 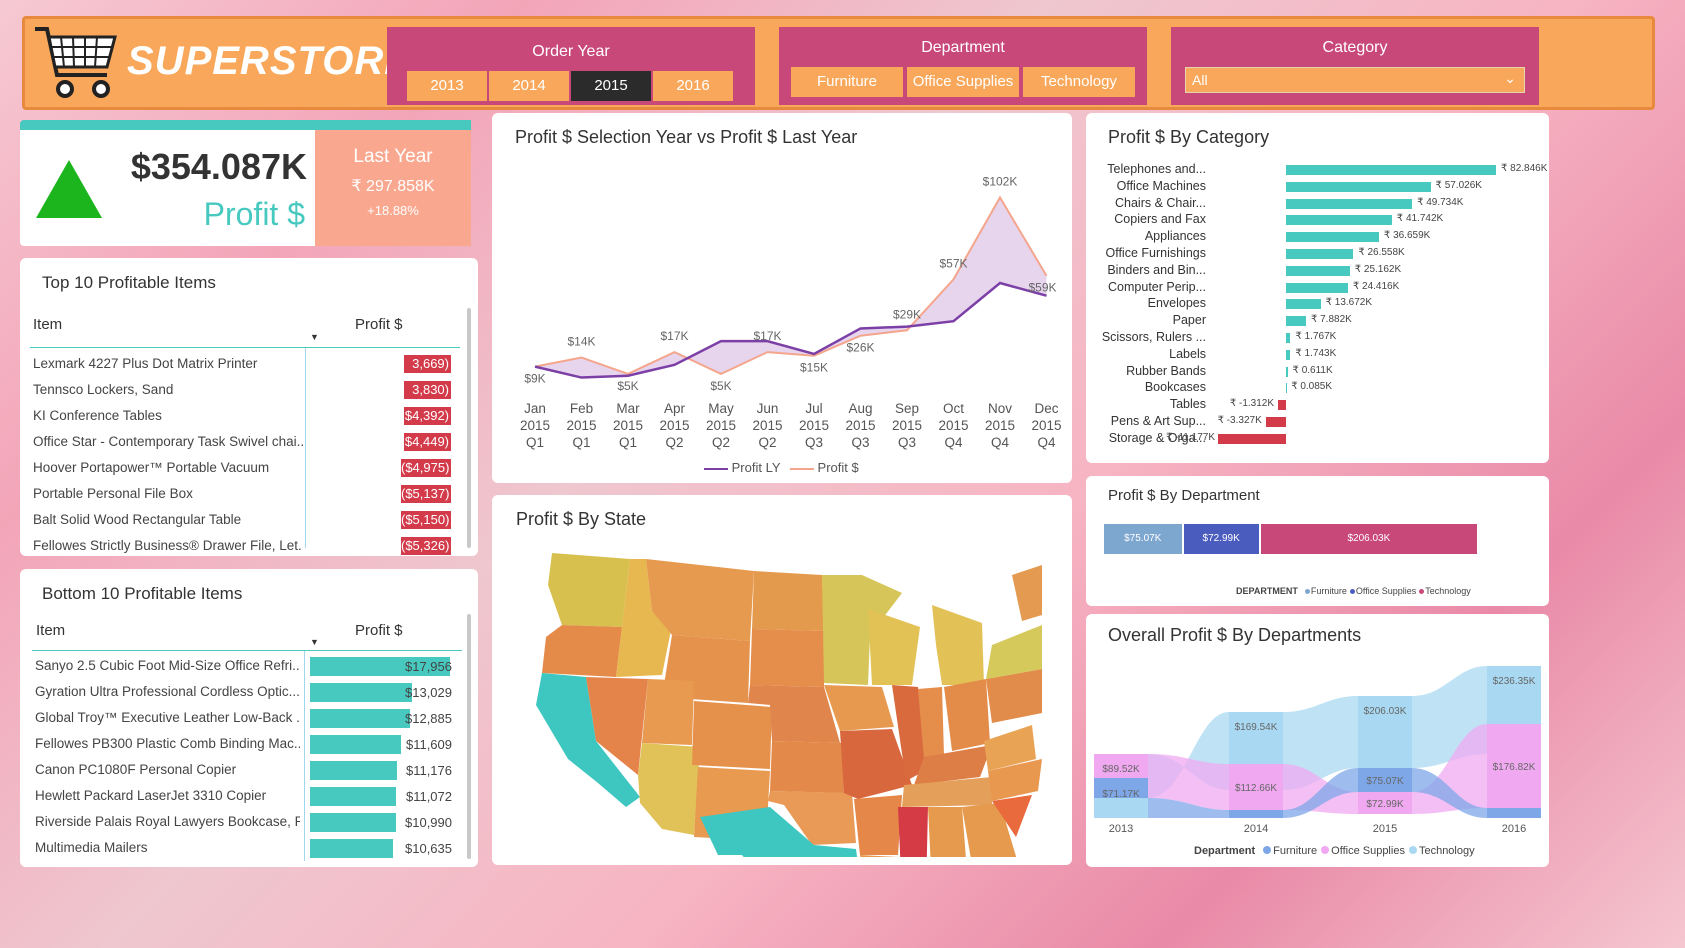 I want to click on category-value: ₹ 41.742K, so click(x=1420, y=219).